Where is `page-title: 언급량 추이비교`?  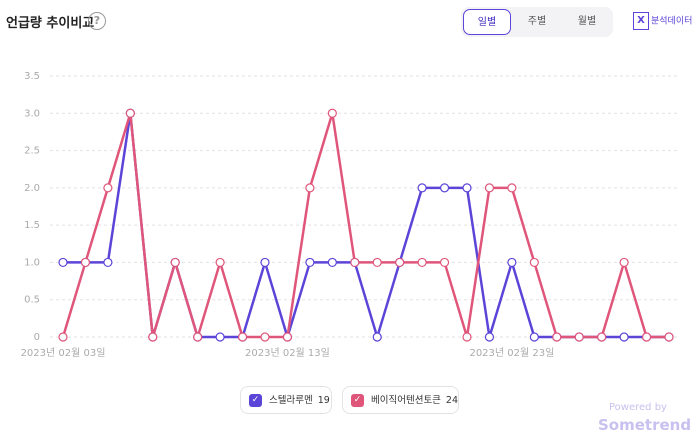
page-title: 언급량 추이비교 is located at coordinates (50, 23).